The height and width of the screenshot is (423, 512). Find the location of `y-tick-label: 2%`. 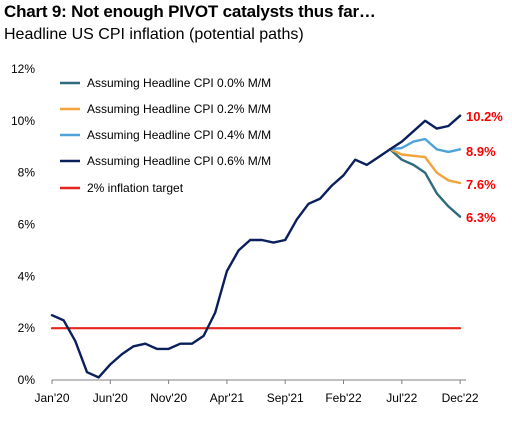

y-tick-label: 2% is located at coordinates (27, 328).